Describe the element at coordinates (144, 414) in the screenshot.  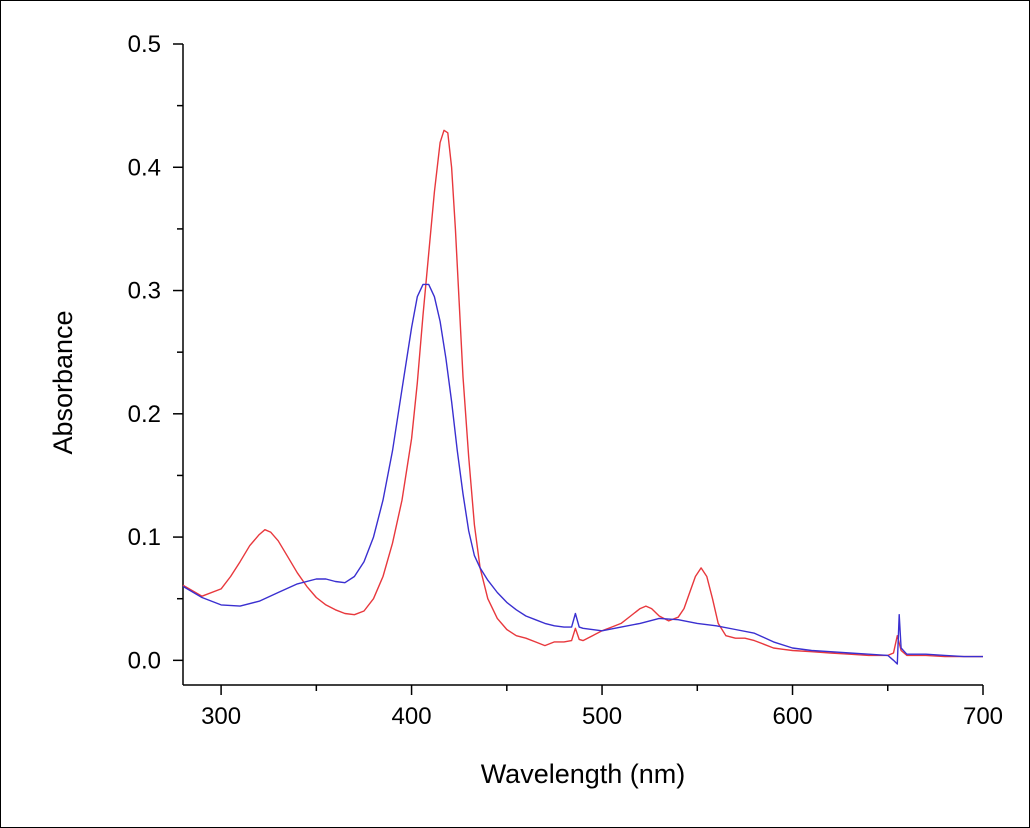
I see `y-tick-label: 0.2` at that location.